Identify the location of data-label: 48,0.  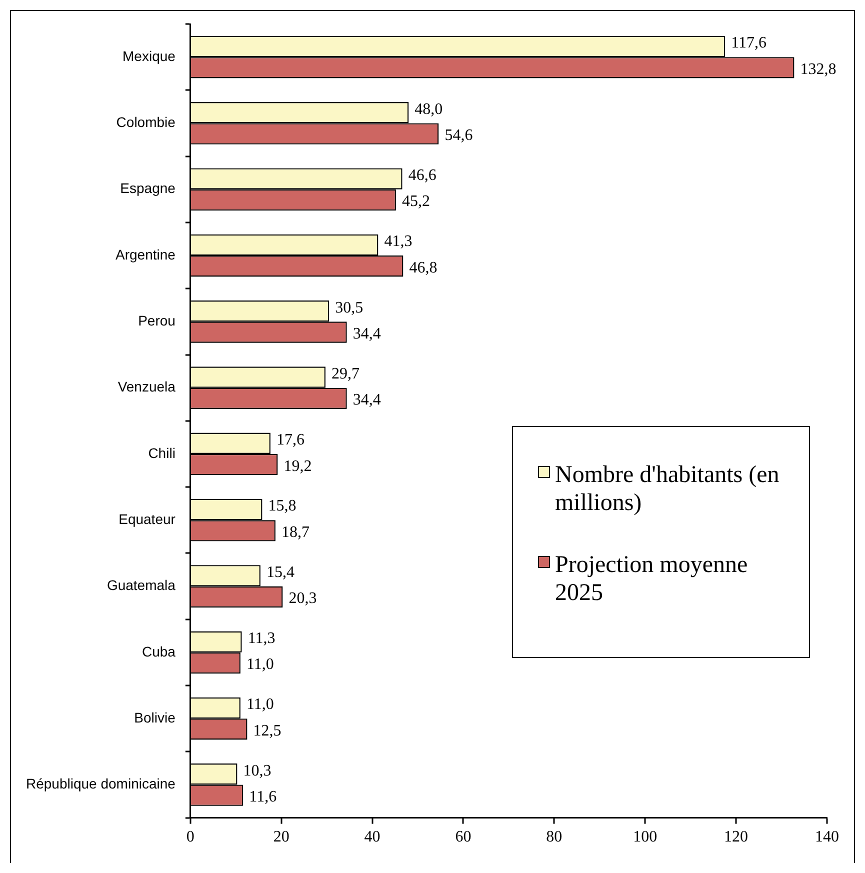
(428, 109).